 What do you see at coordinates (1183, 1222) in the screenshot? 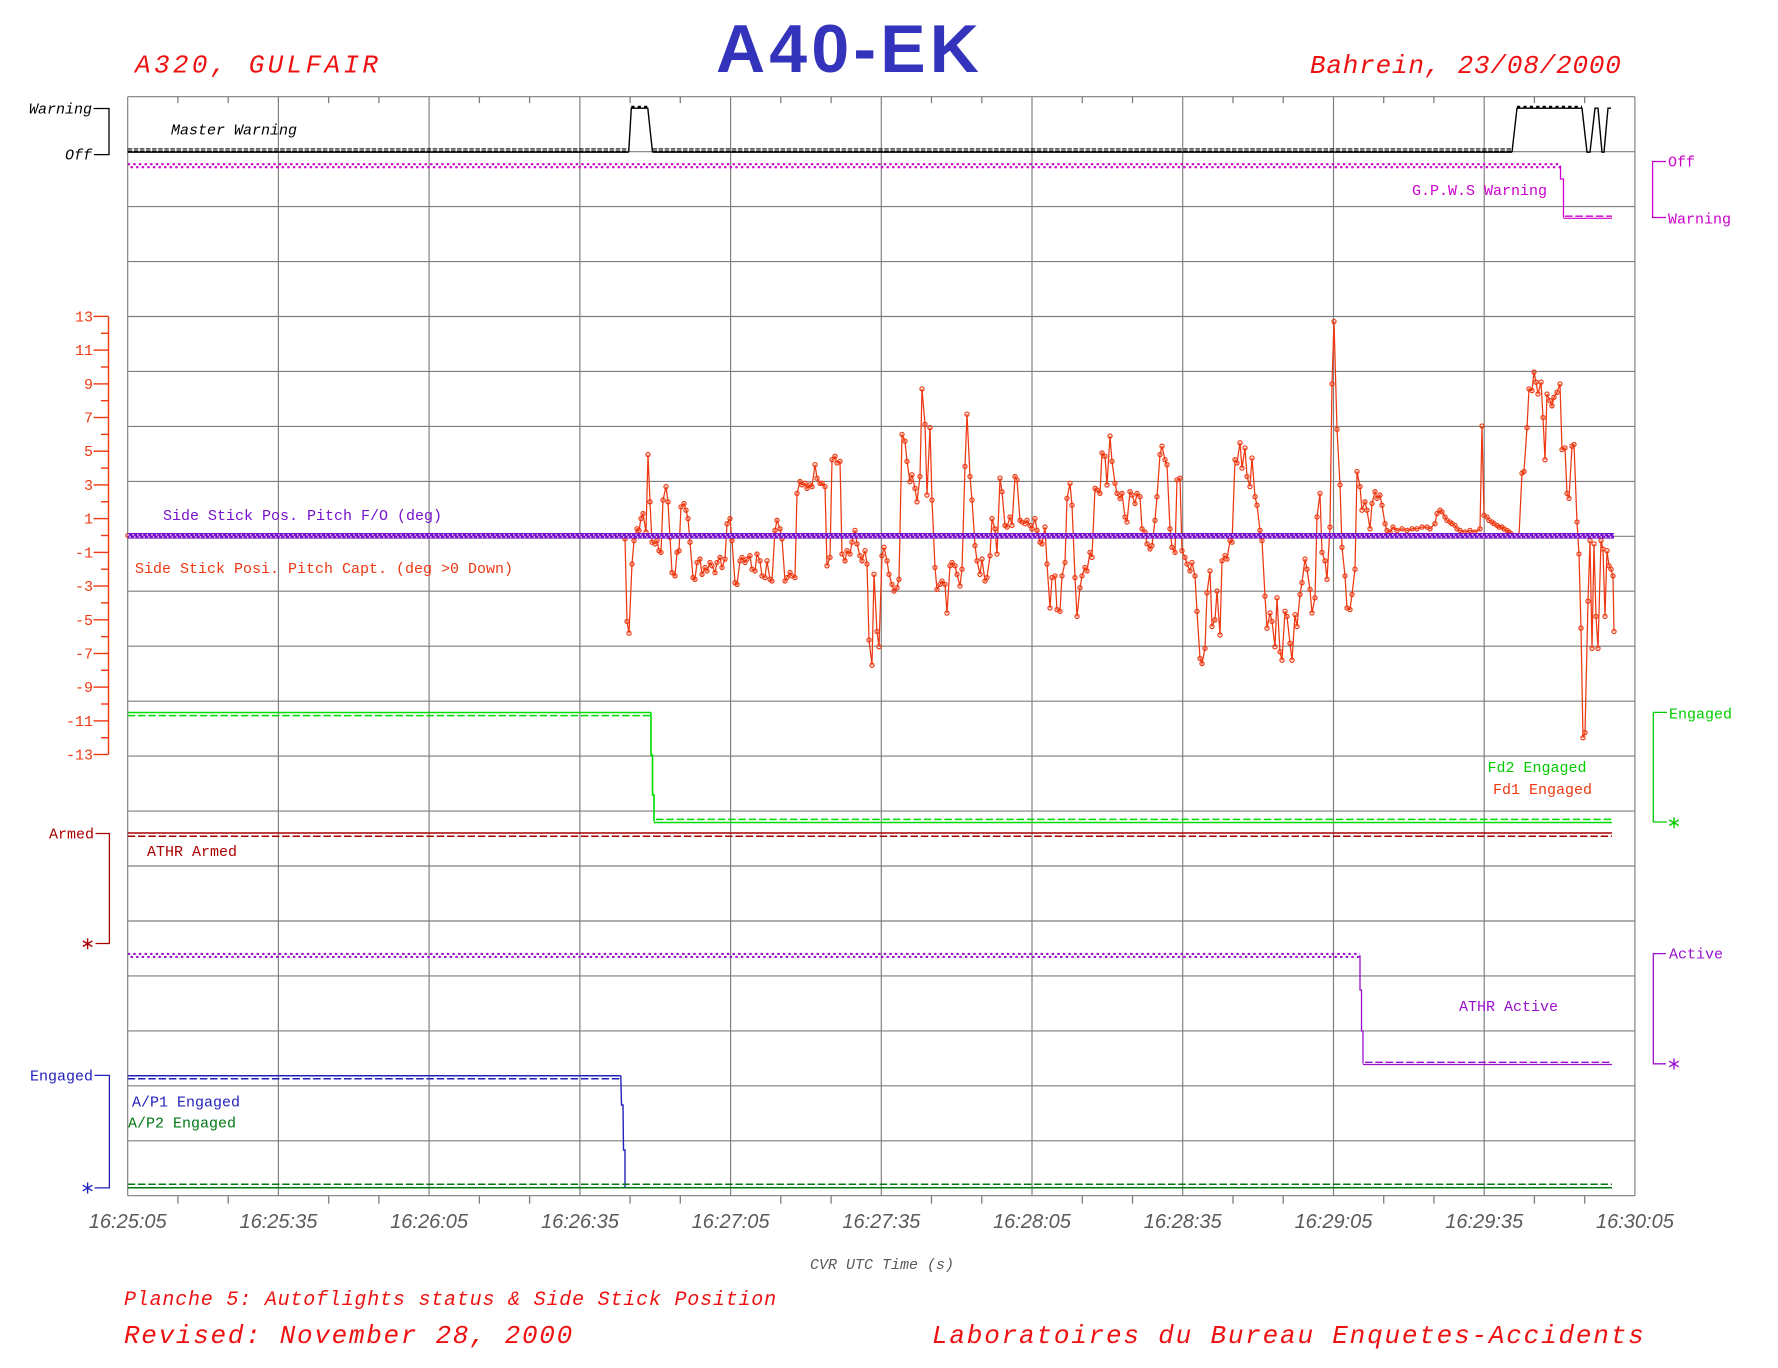
I see `svg-text: 16:28:35` at bounding box center [1183, 1222].